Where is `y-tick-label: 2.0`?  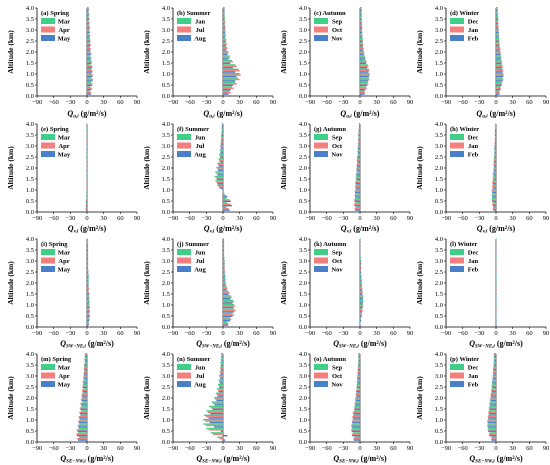 y-tick-label: 2.0 is located at coordinates (30, 52).